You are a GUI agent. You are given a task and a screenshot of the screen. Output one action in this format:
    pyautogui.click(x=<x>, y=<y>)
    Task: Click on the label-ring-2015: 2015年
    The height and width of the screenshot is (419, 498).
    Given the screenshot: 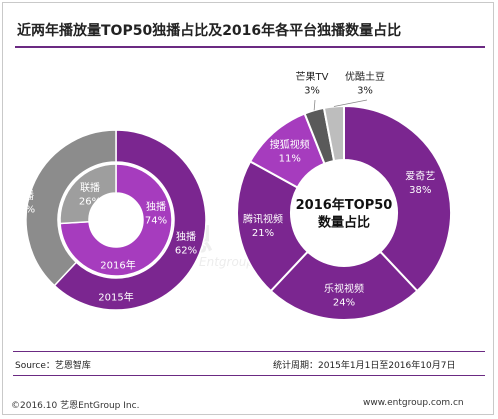 What is the action you would take?
    pyautogui.click(x=115, y=297)
    